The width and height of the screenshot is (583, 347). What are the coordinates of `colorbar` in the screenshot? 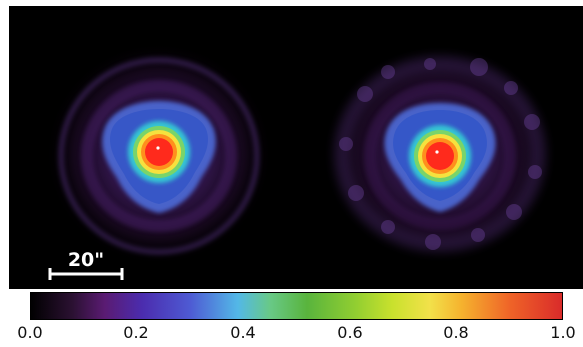 It's located at (296, 306).